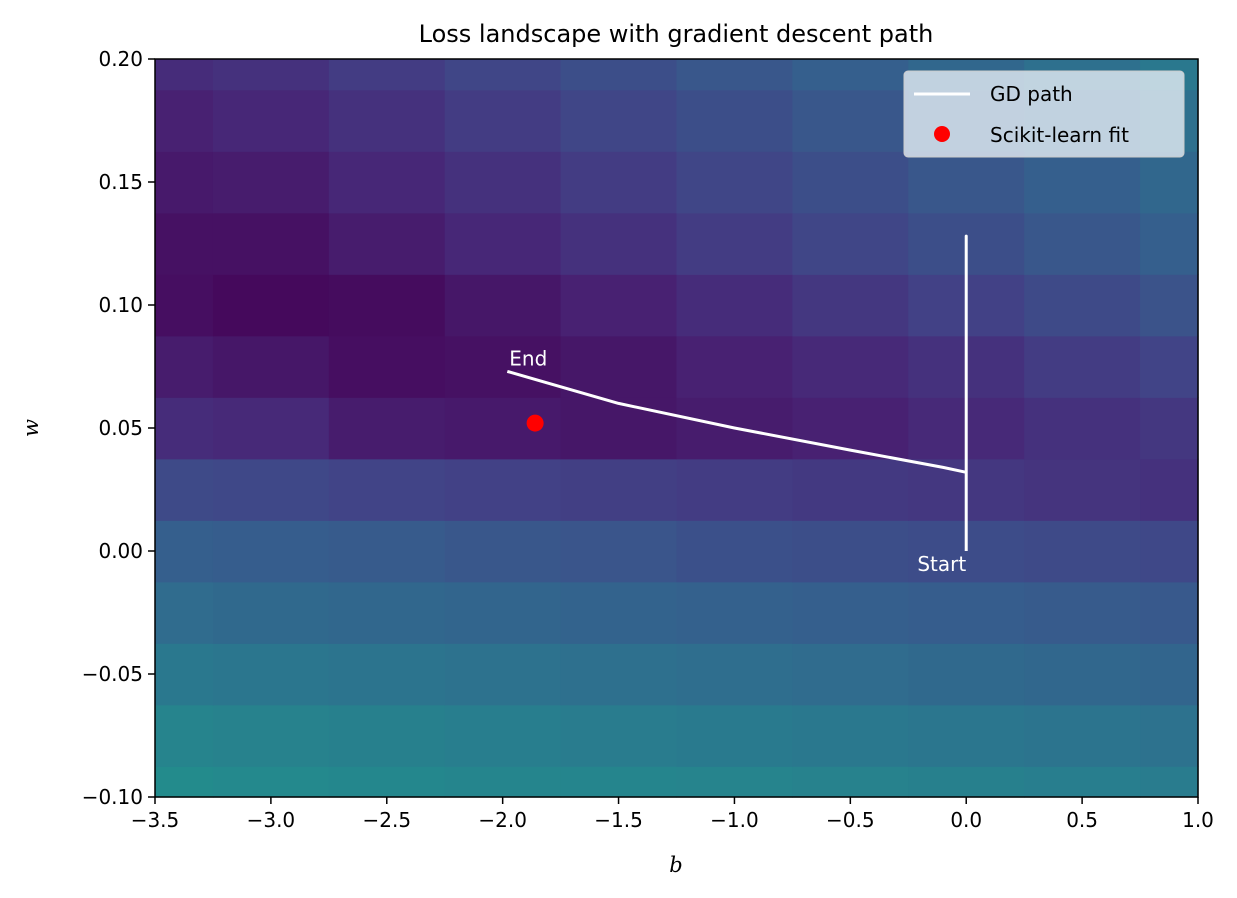  Describe the element at coordinates (675, 865) in the screenshot. I see `x-axis-label: b` at that location.